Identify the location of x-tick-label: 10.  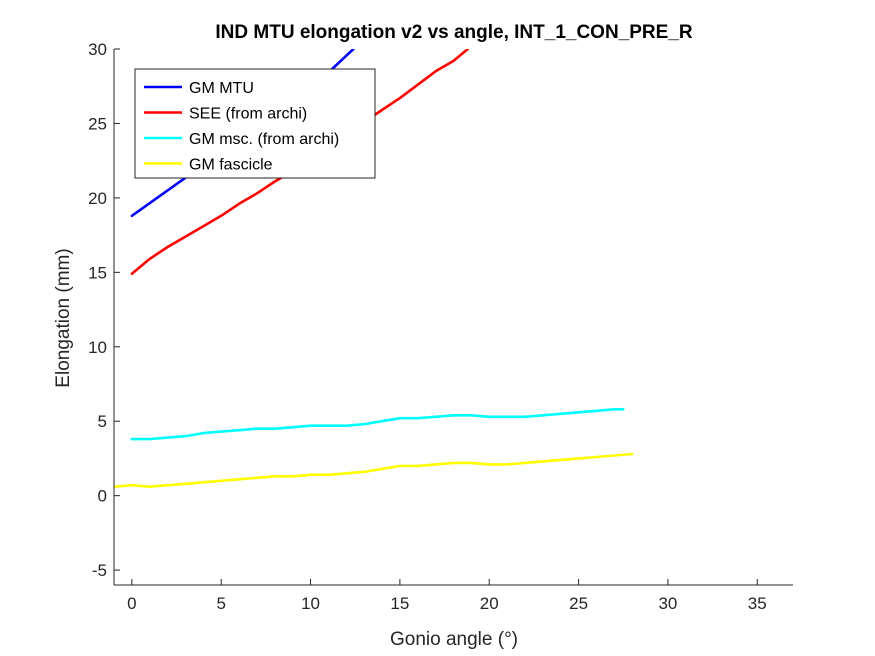
(310, 603).